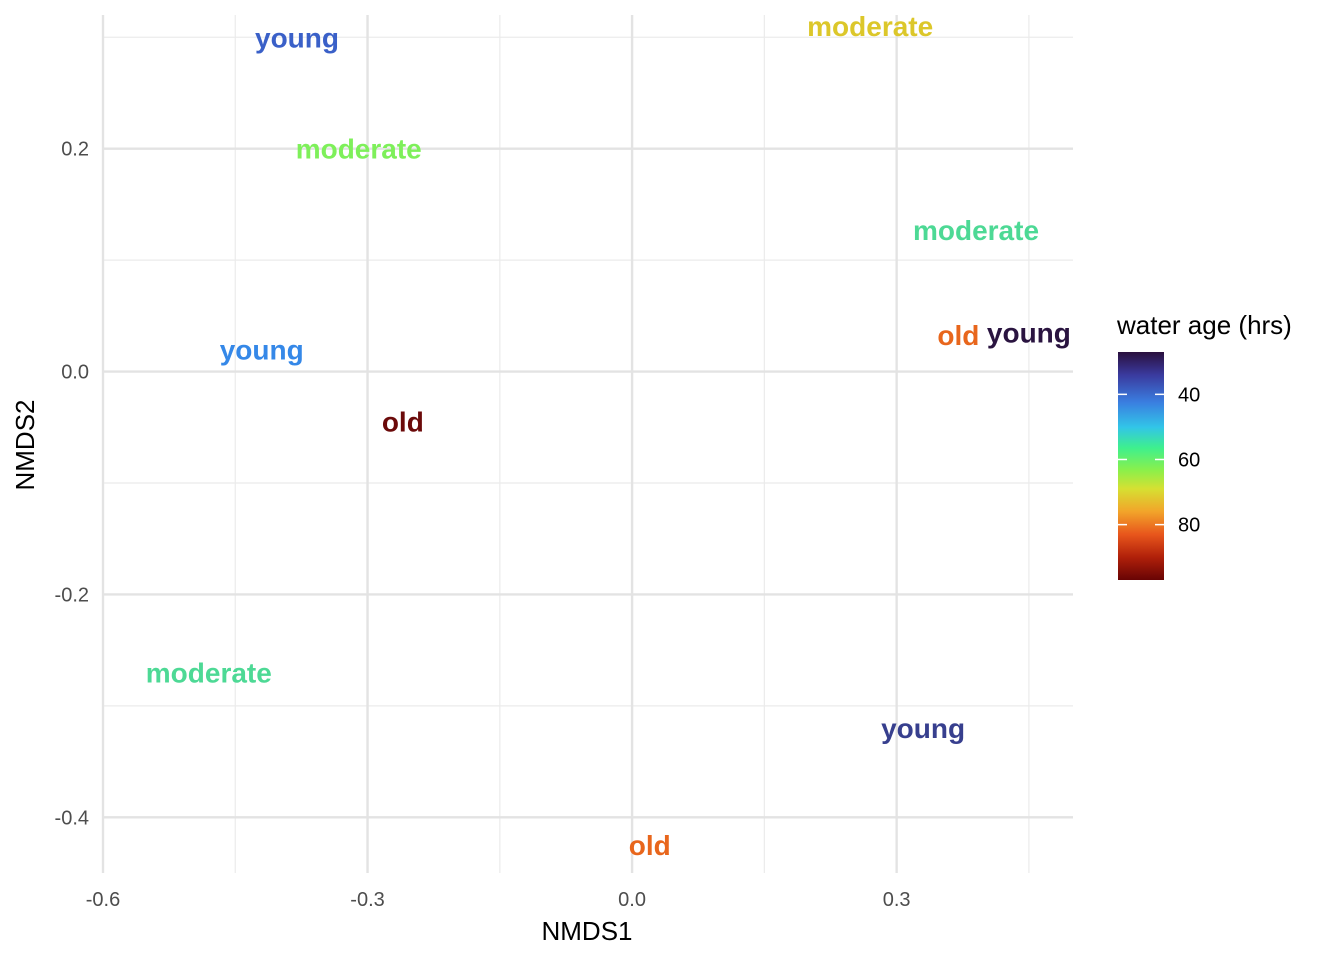  I want to click on x-tick-label: -0.3, so click(367, 900).